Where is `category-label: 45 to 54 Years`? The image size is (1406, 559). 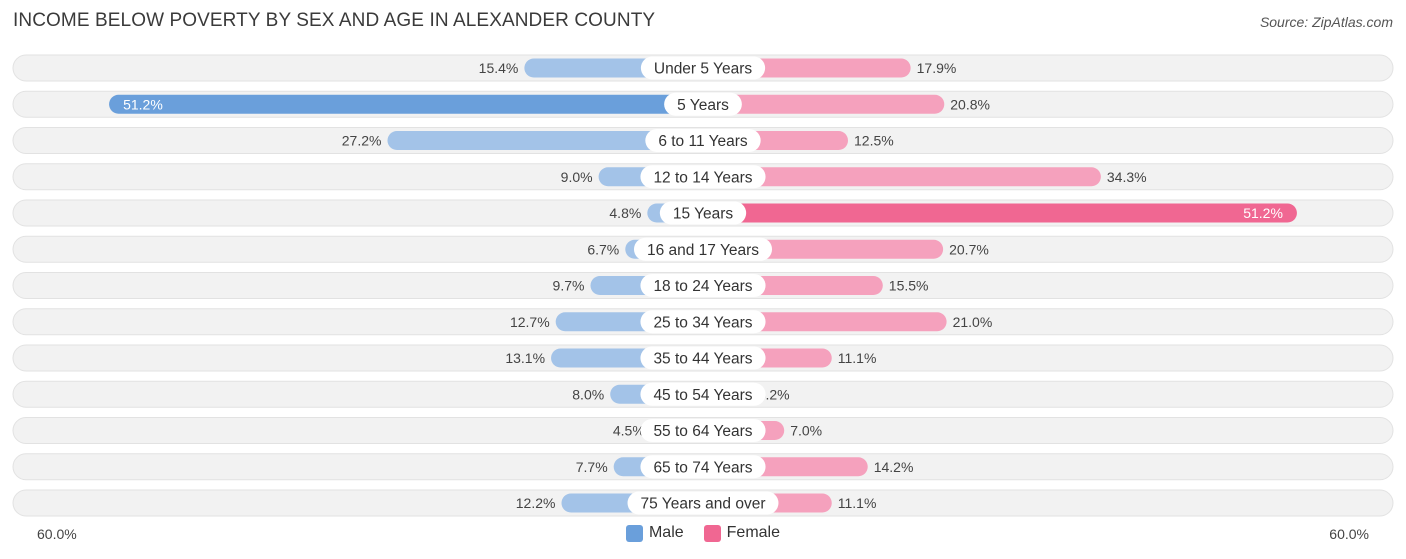
category-label: 45 to 54 Years is located at coordinates (702, 395).